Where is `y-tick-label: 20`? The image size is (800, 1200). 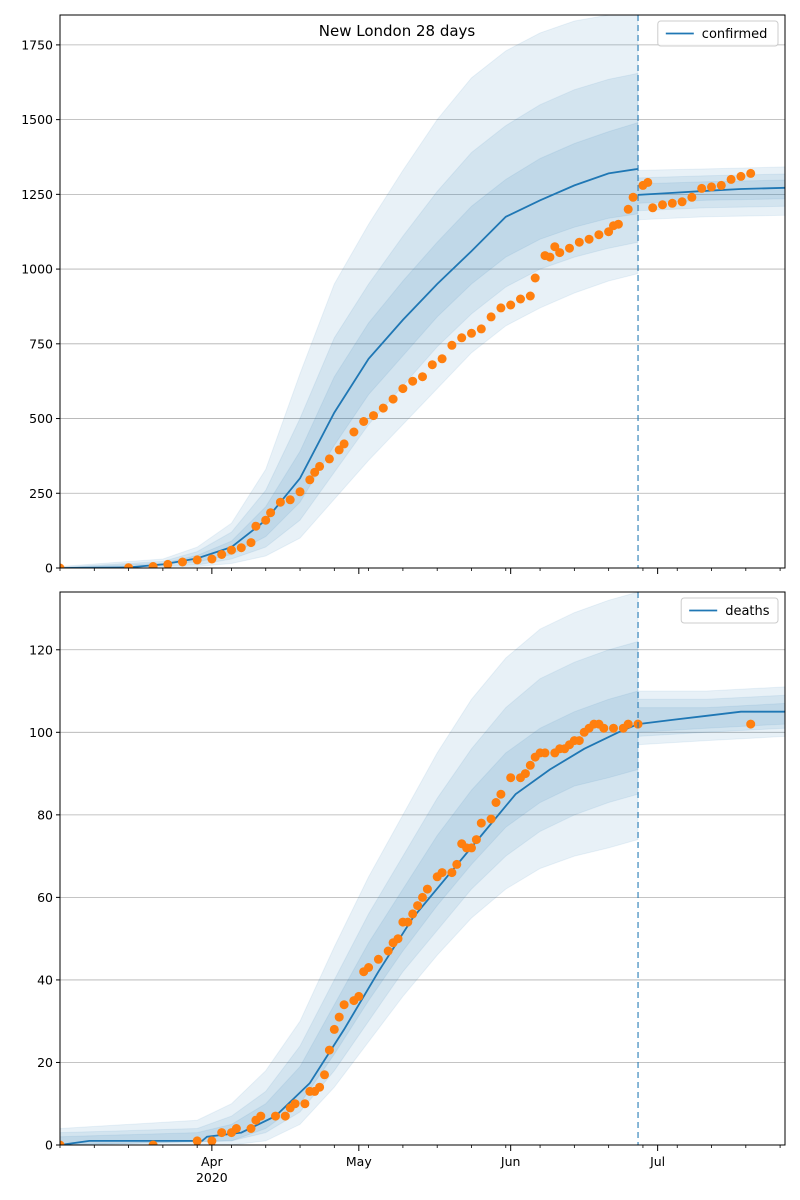 y-tick-label: 20 is located at coordinates (45, 1062).